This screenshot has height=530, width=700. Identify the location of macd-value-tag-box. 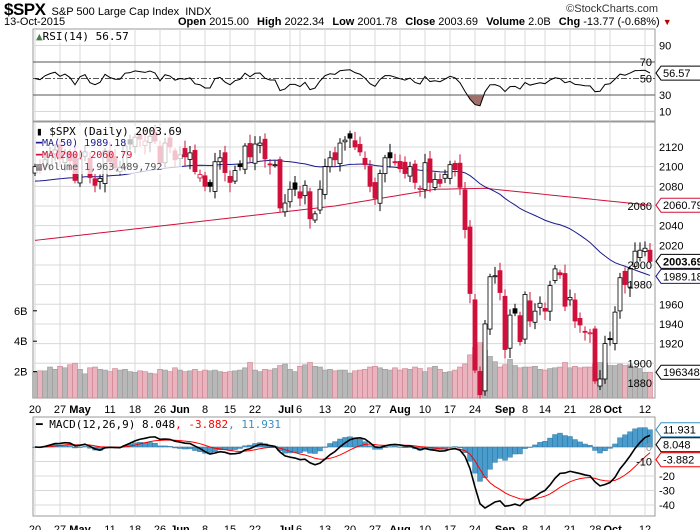
(677, 445).